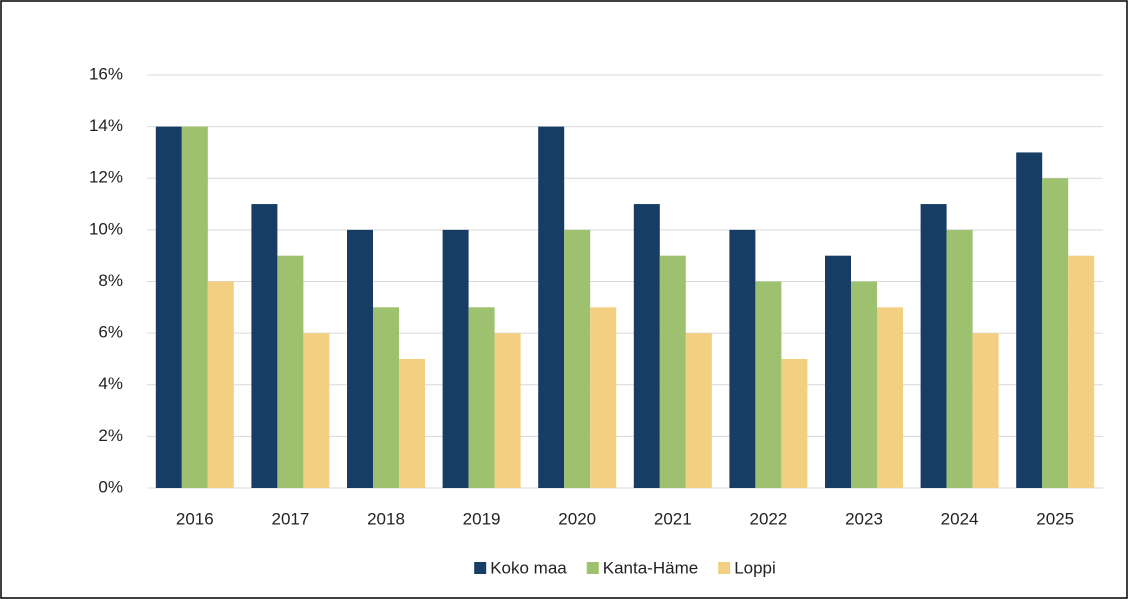  I want to click on x-tick-label: 2017, so click(290, 518).